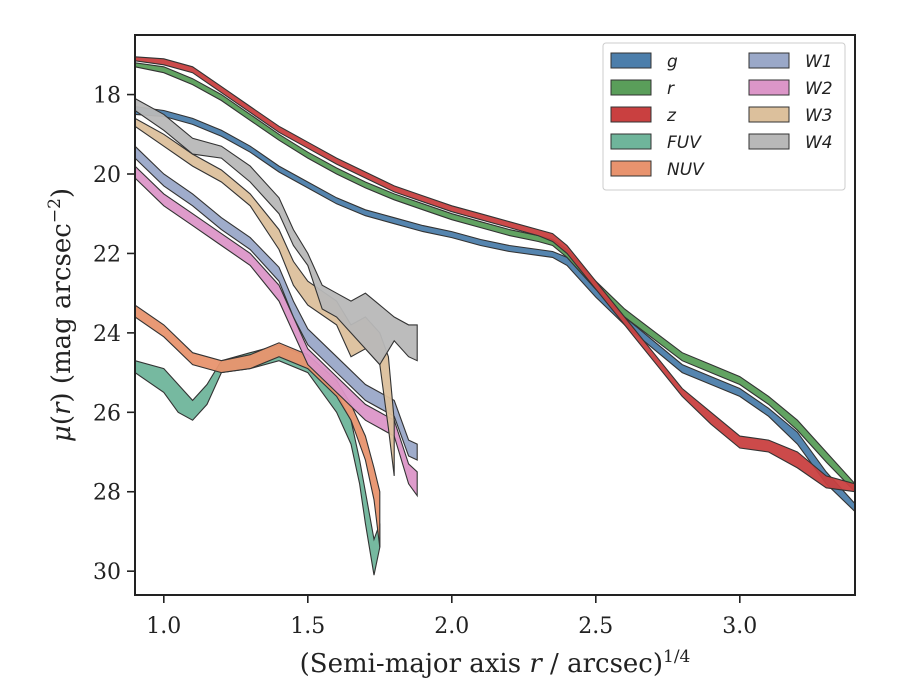  I want to click on legend-swatch-g, so click(631, 60).